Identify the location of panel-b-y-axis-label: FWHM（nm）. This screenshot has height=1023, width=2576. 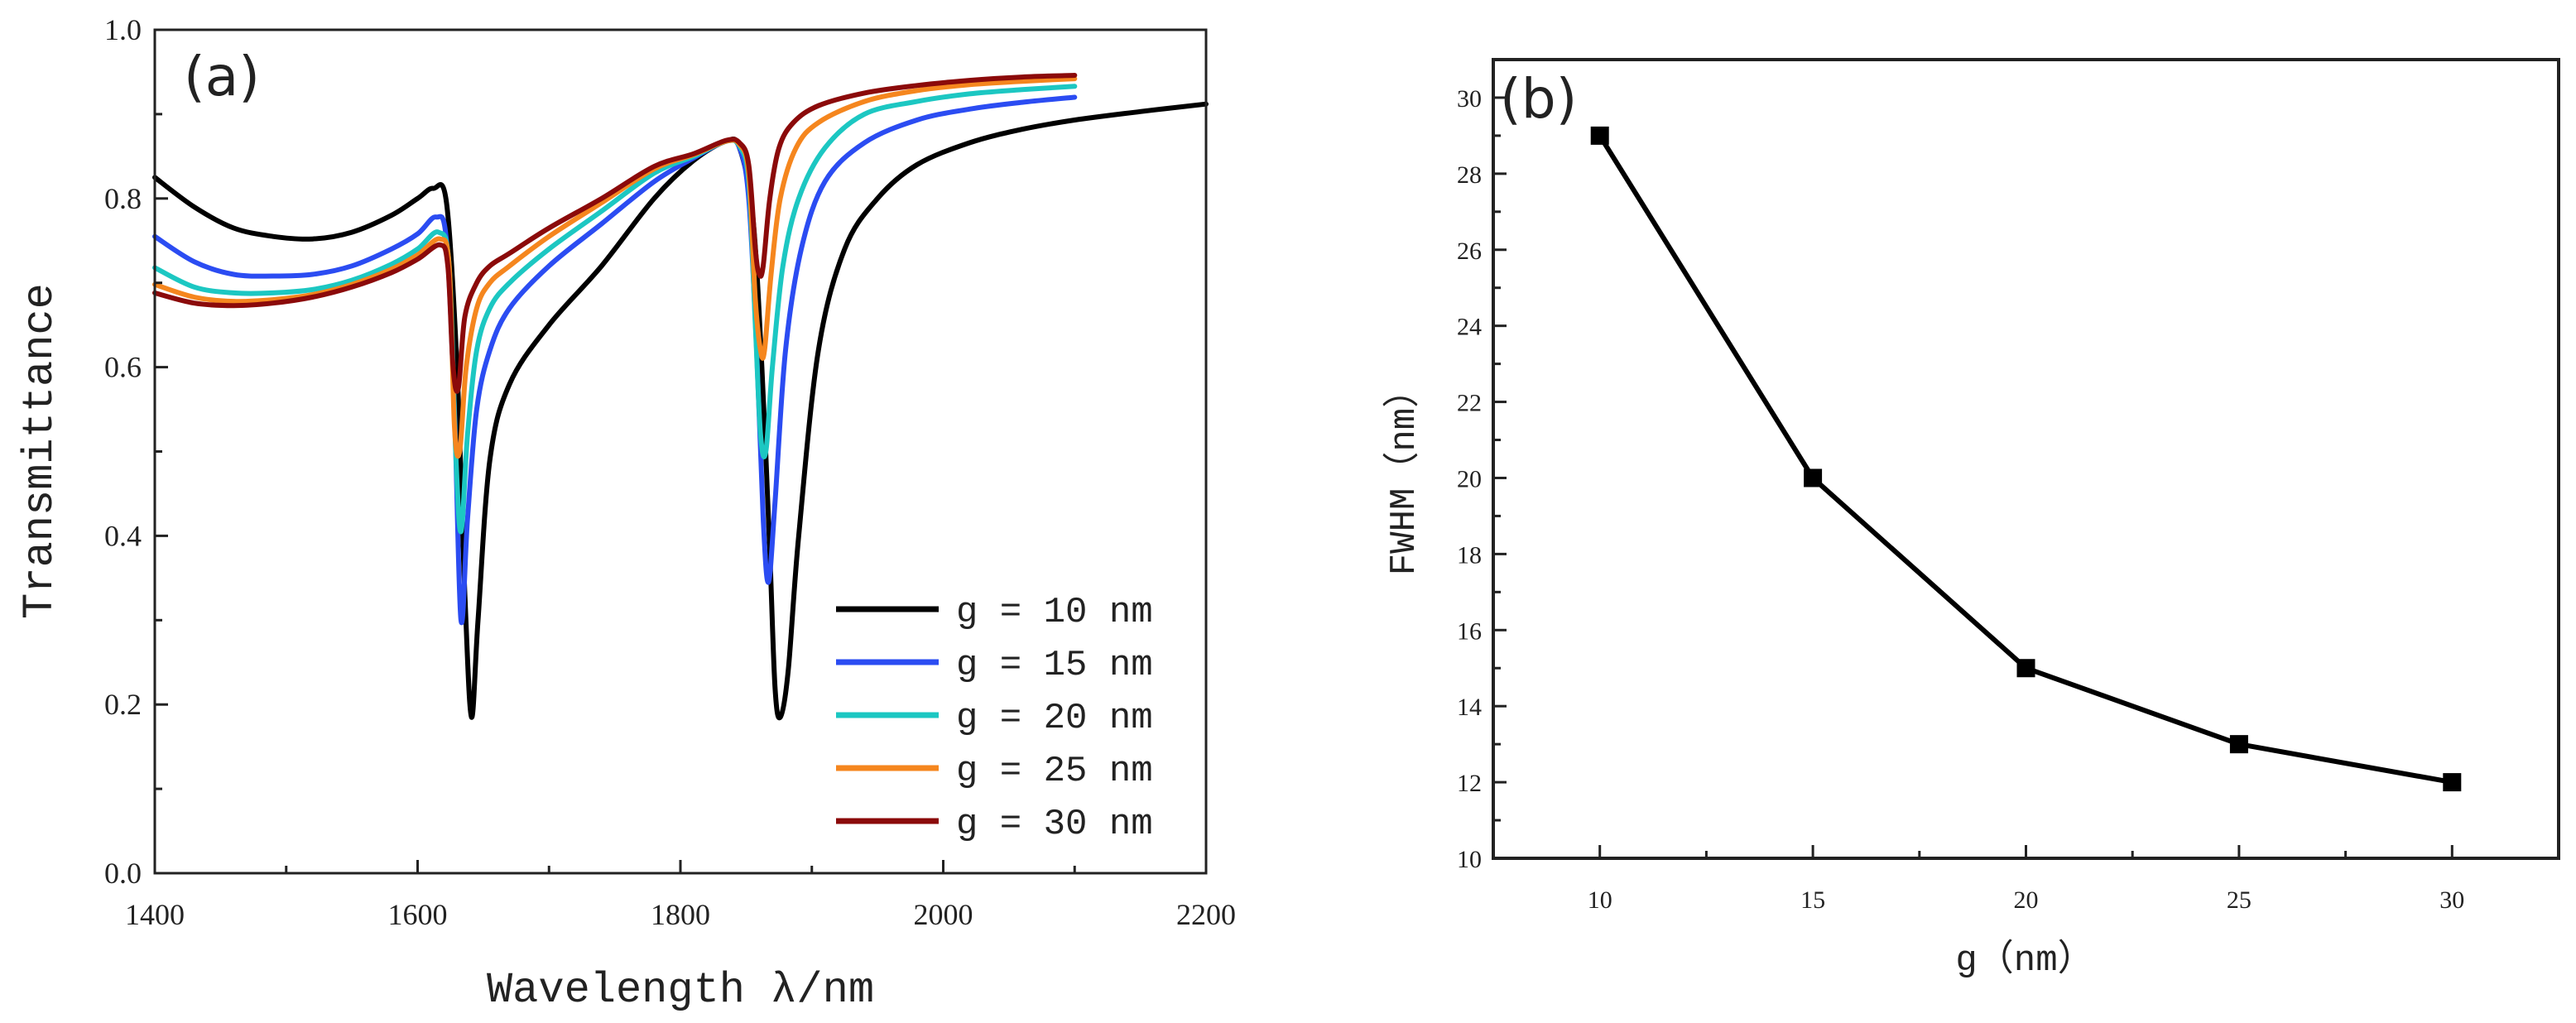
(1403, 473).